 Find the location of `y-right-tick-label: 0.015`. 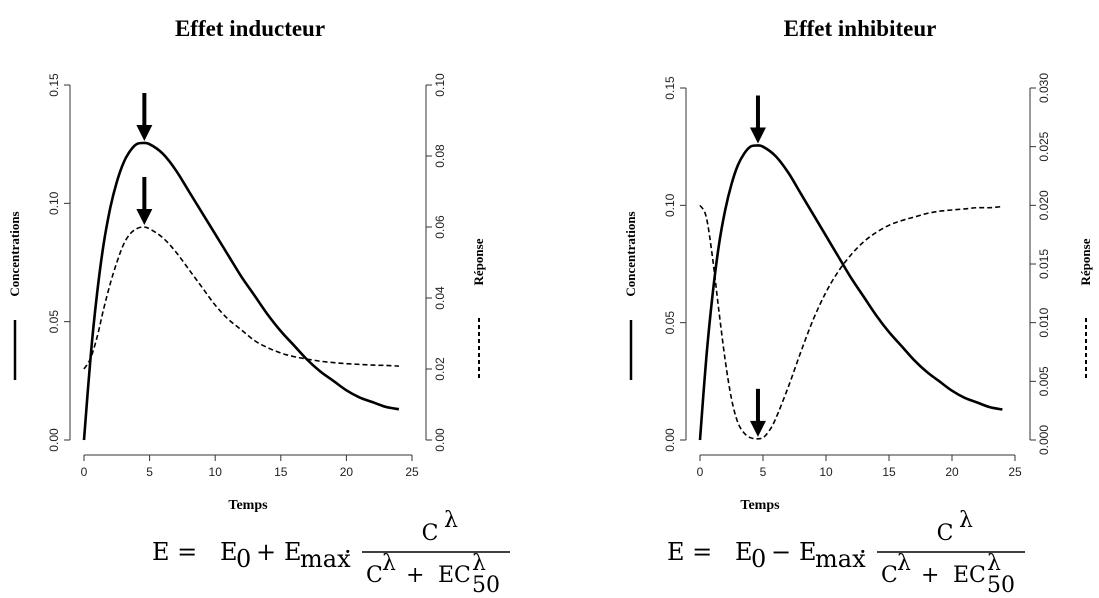

y-right-tick-label: 0.015 is located at coordinates (1044, 264).